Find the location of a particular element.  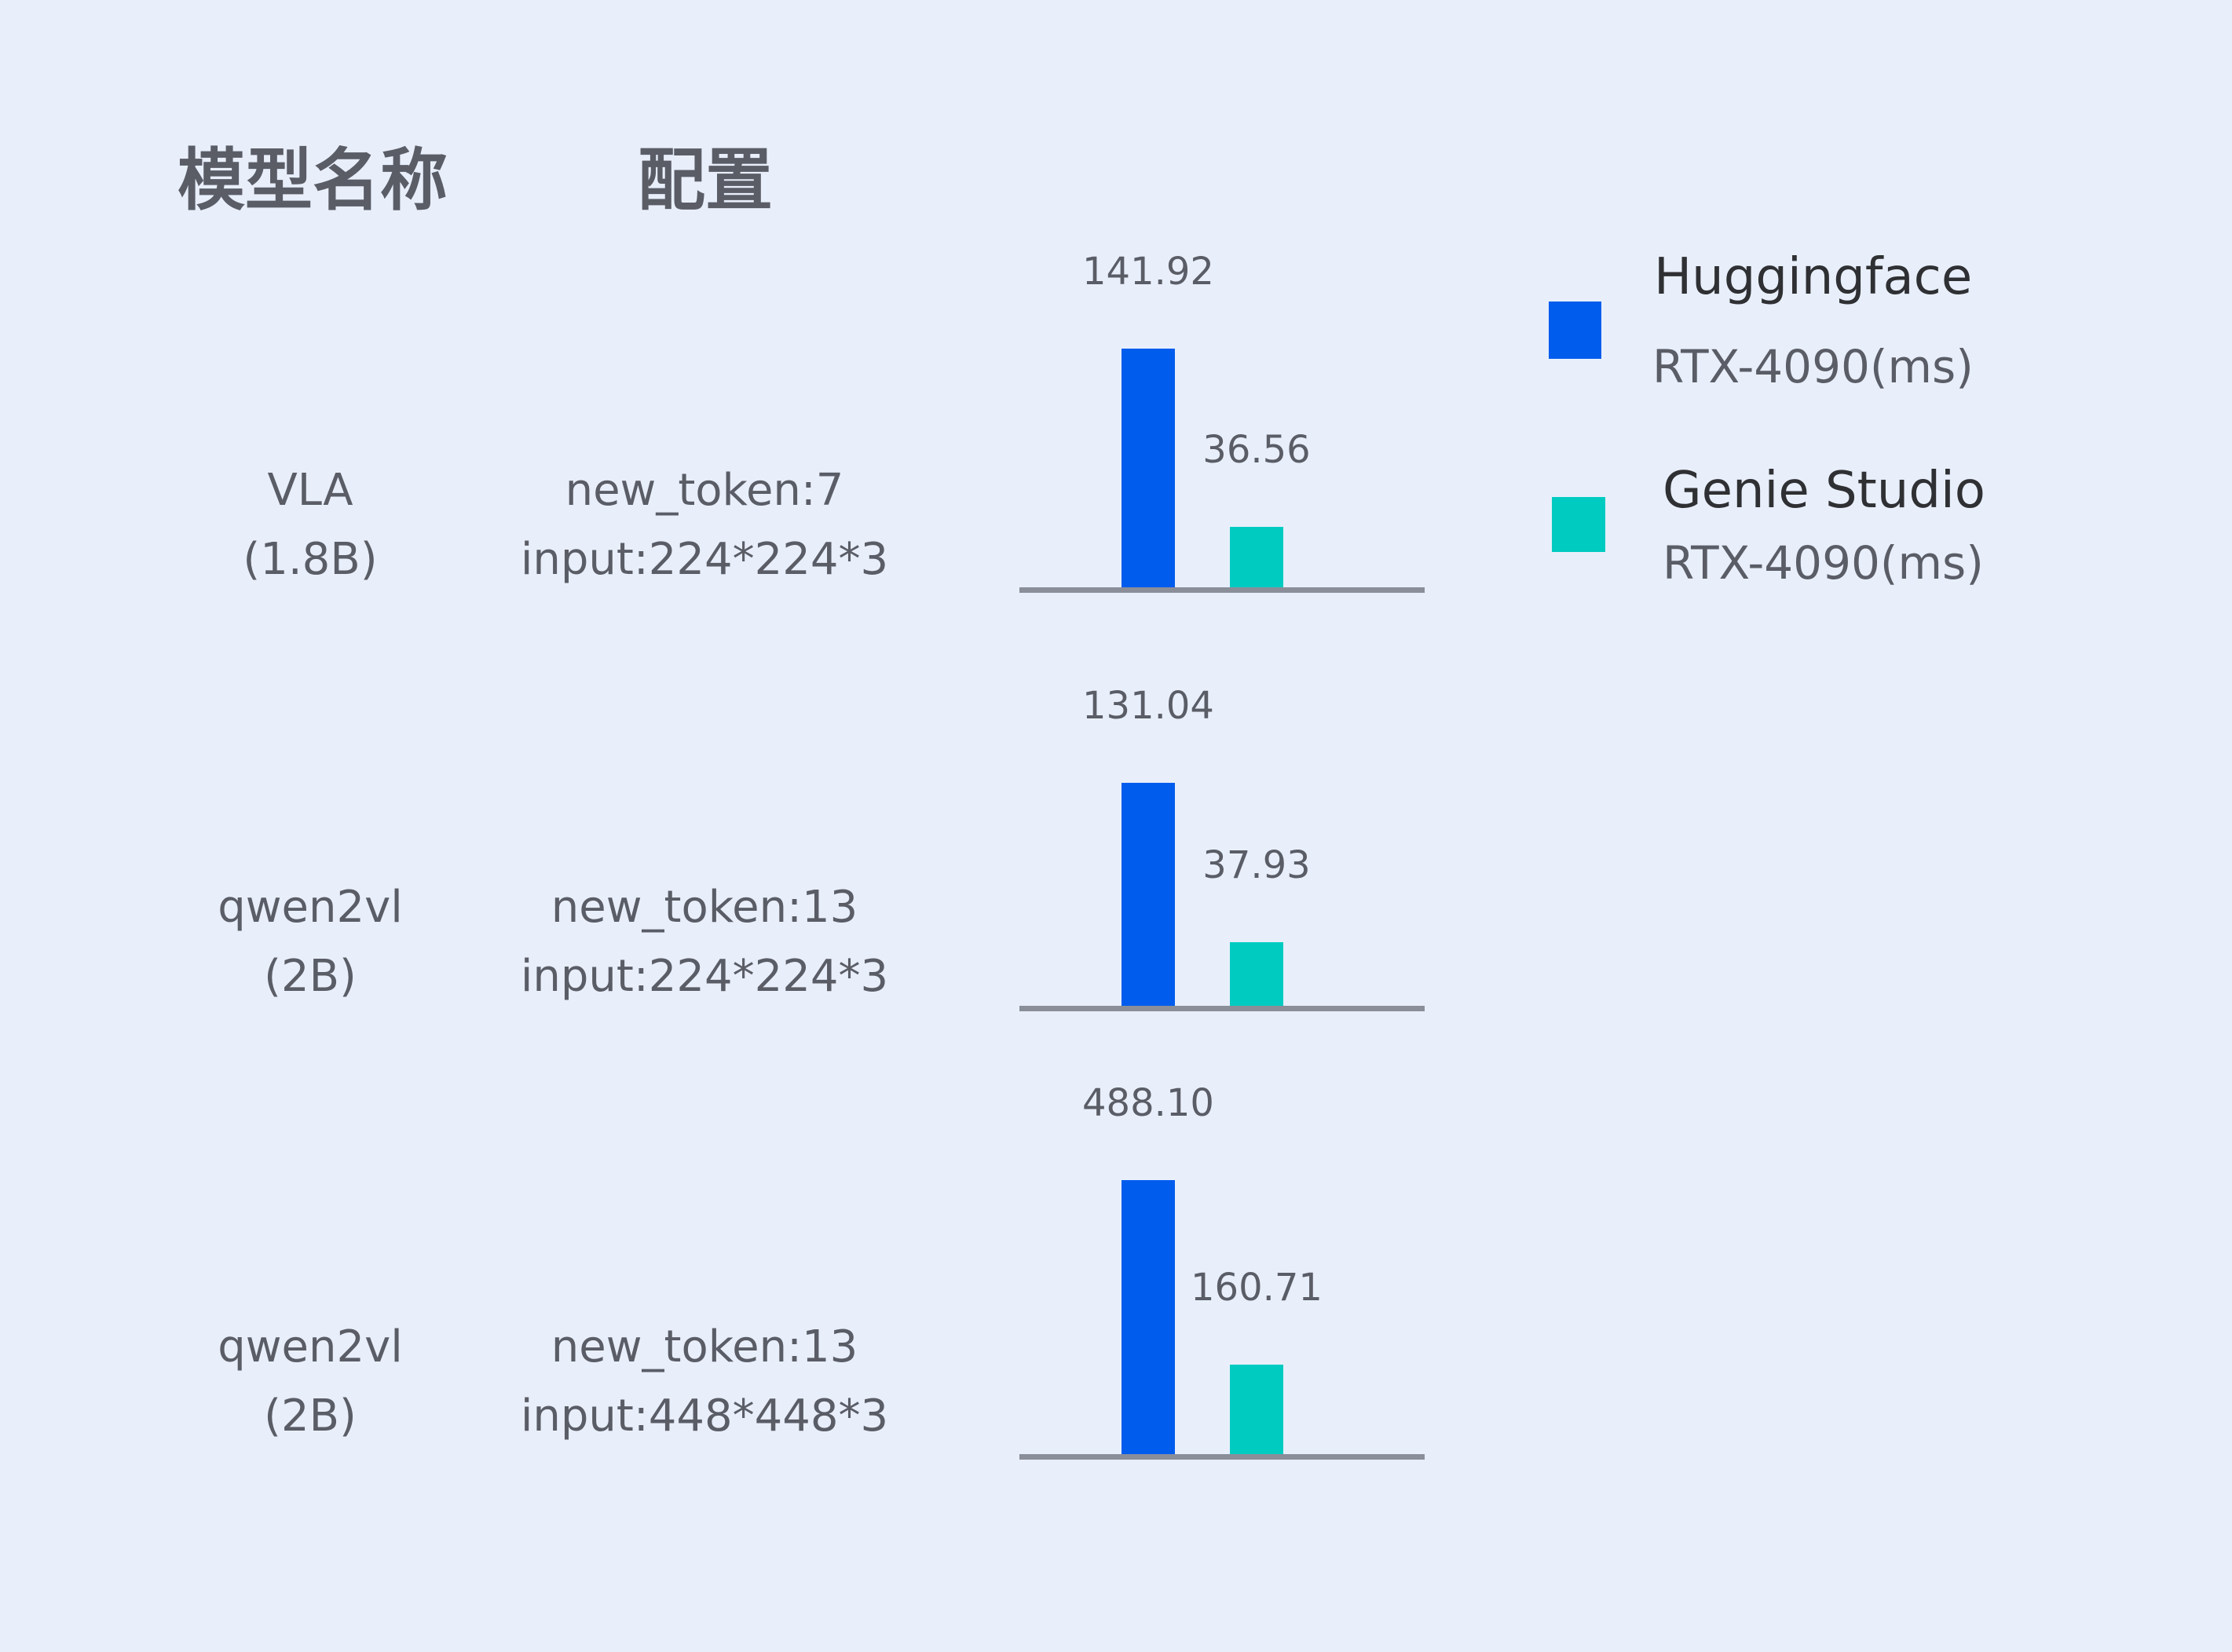

data-label: 37.93 is located at coordinates (1256, 865).